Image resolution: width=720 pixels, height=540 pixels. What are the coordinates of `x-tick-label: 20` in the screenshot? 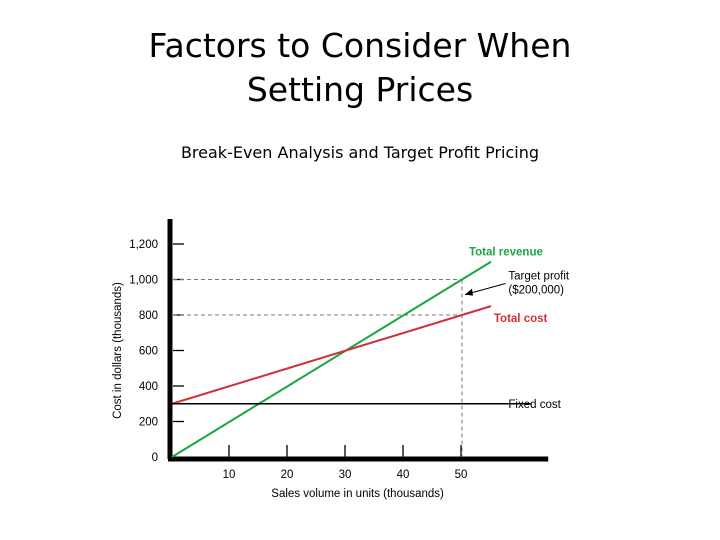 It's located at (287, 475).